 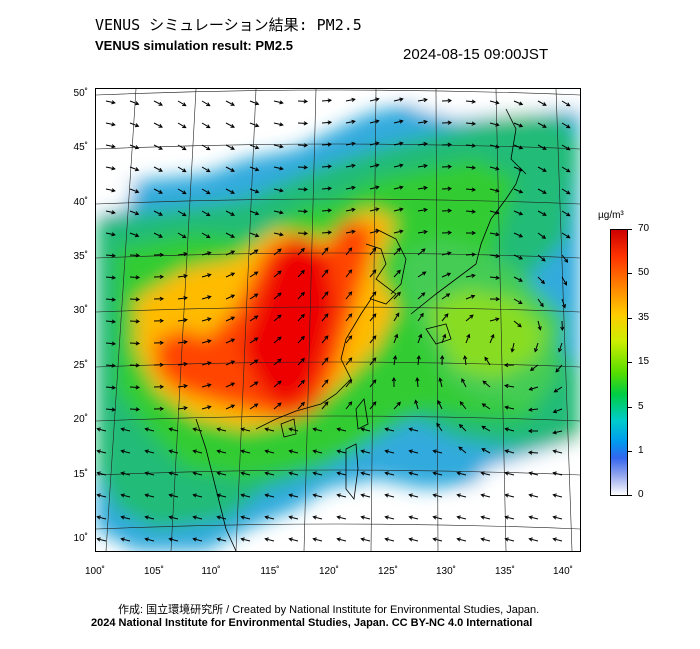 What do you see at coordinates (270, 571) in the screenshot?
I see `lon-tick-label: 115˚` at bounding box center [270, 571].